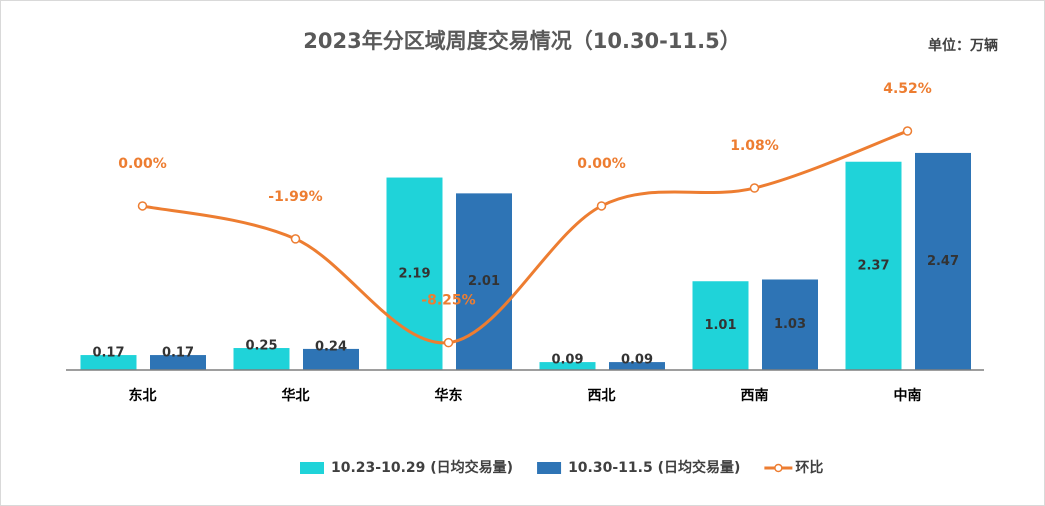  I want to click on x-tick-label: 西北, so click(602, 396).